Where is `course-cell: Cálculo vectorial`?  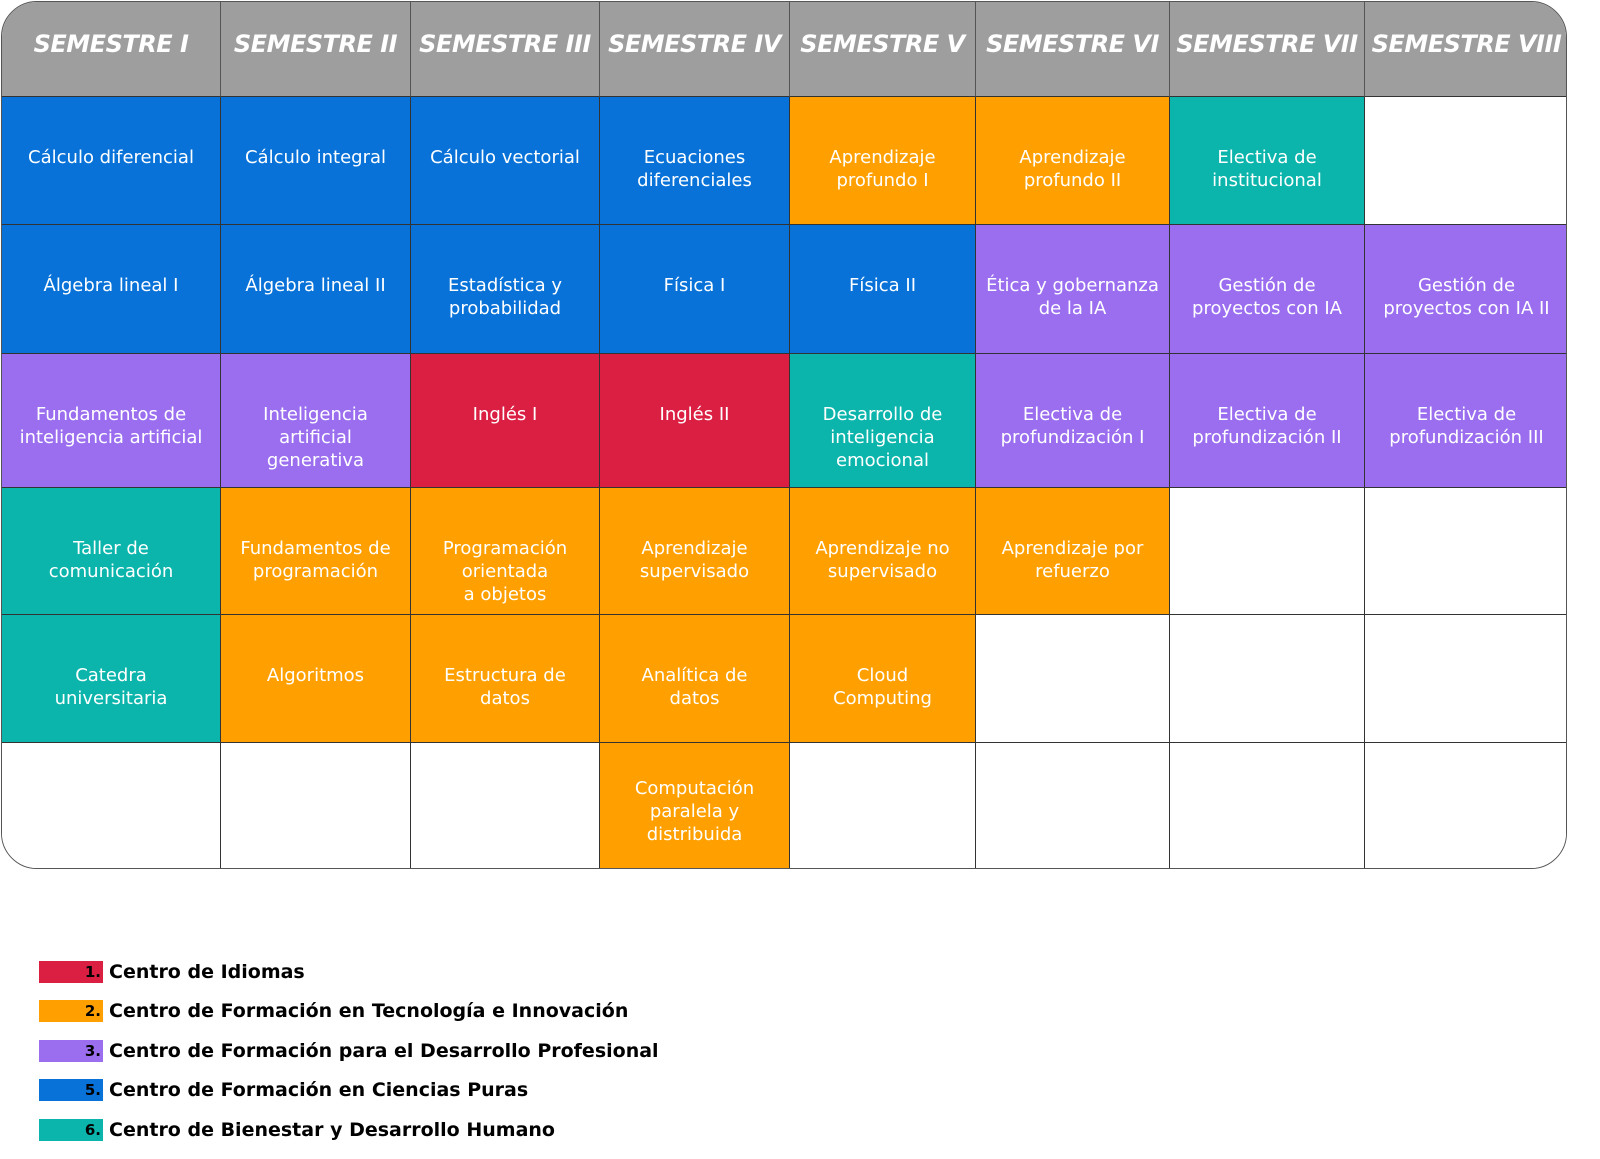 course-cell: Cálculo vectorial is located at coordinates (505, 161).